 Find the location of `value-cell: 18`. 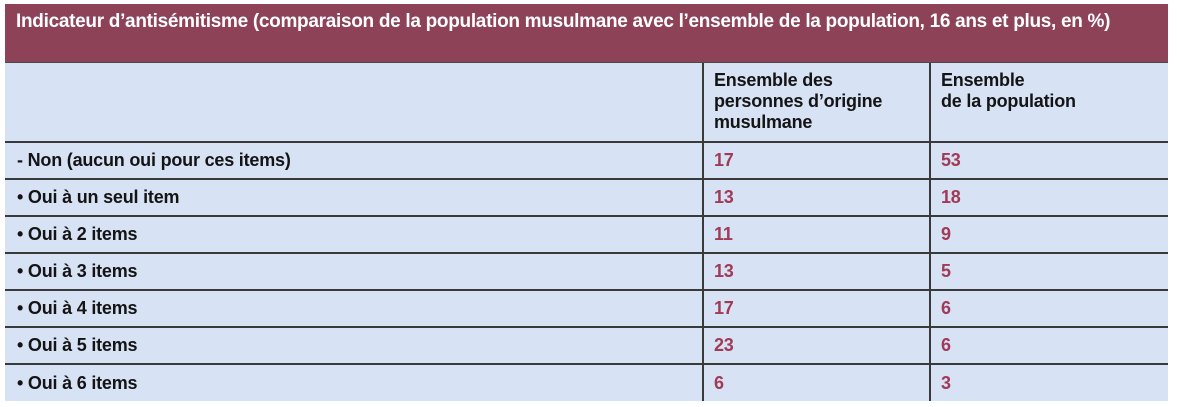

value-cell: 18 is located at coordinates (1048, 197).